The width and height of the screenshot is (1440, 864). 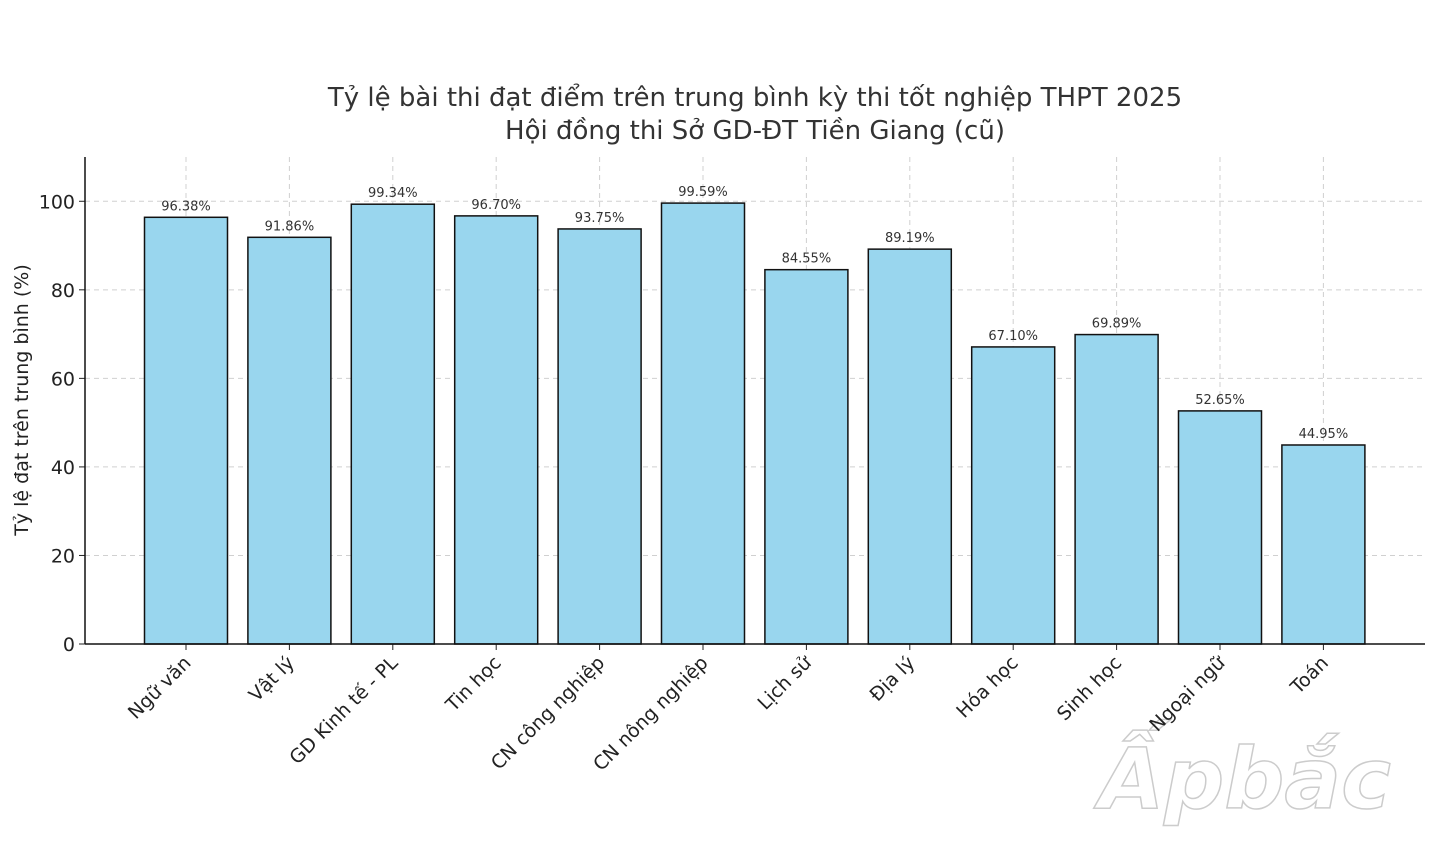 What do you see at coordinates (63, 291) in the screenshot?
I see `y-tick-label: 80` at bounding box center [63, 291].